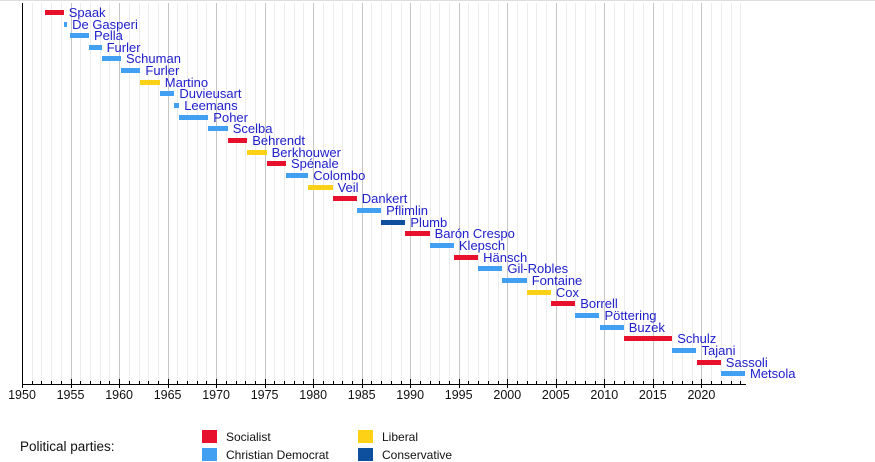 The height and width of the screenshot is (462, 875). I want to click on president-label: Schuman, so click(153, 59).